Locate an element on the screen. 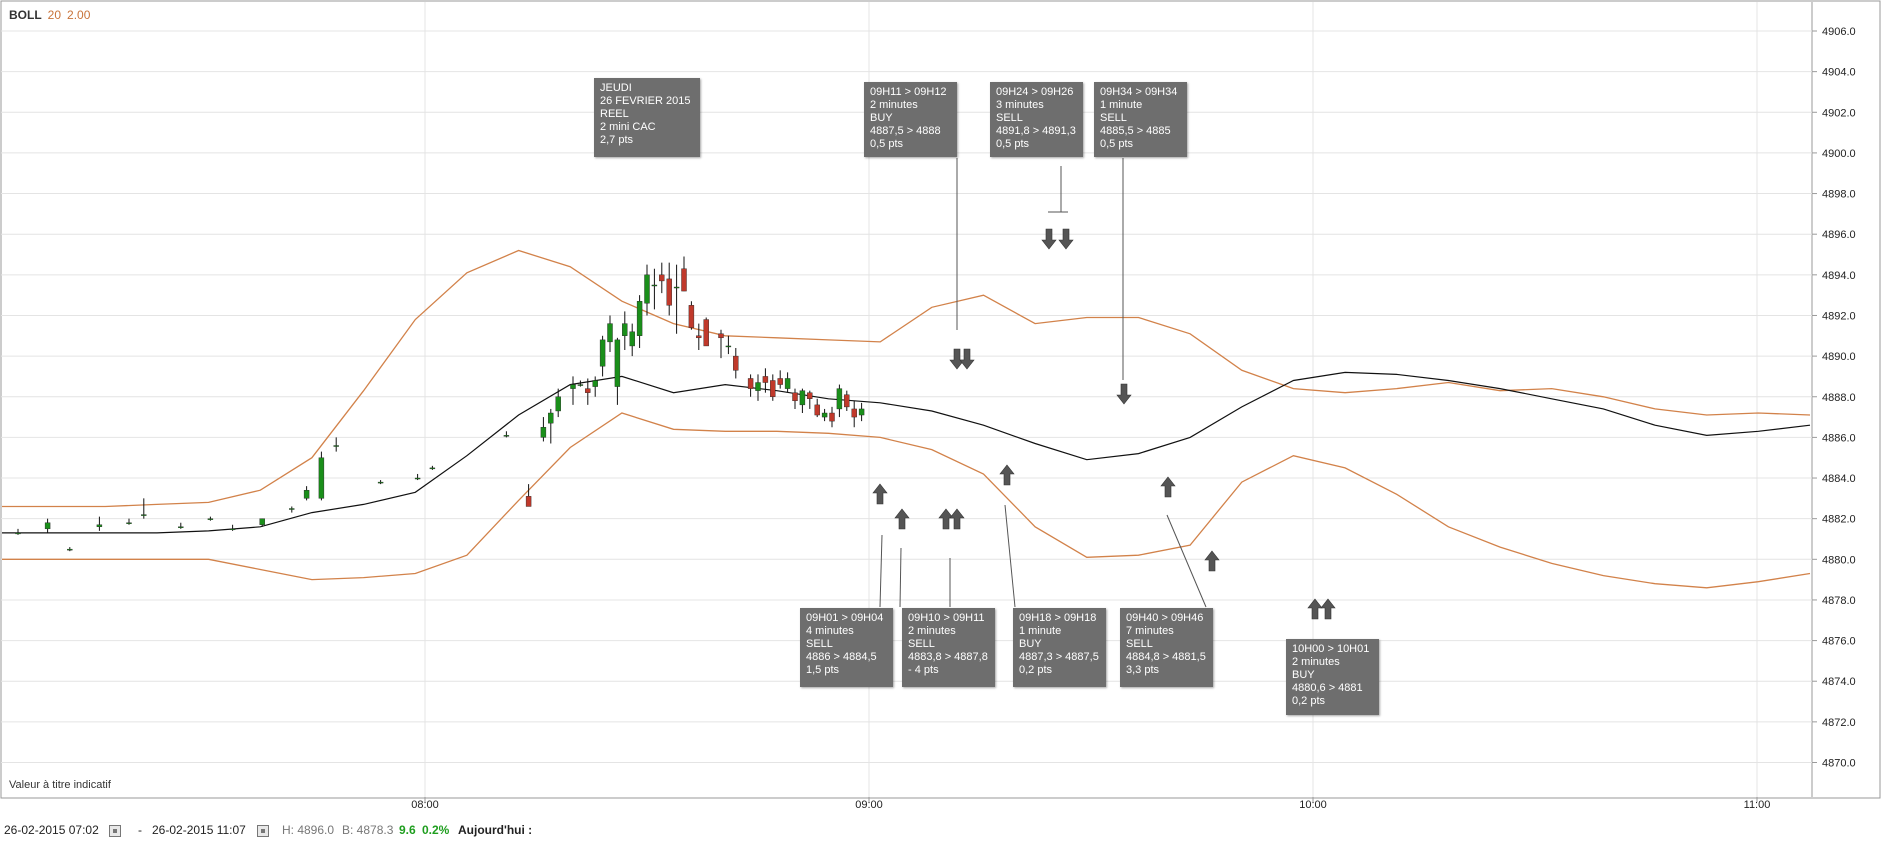  y-tick-label: 4870.0 is located at coordinates (1839, 764).